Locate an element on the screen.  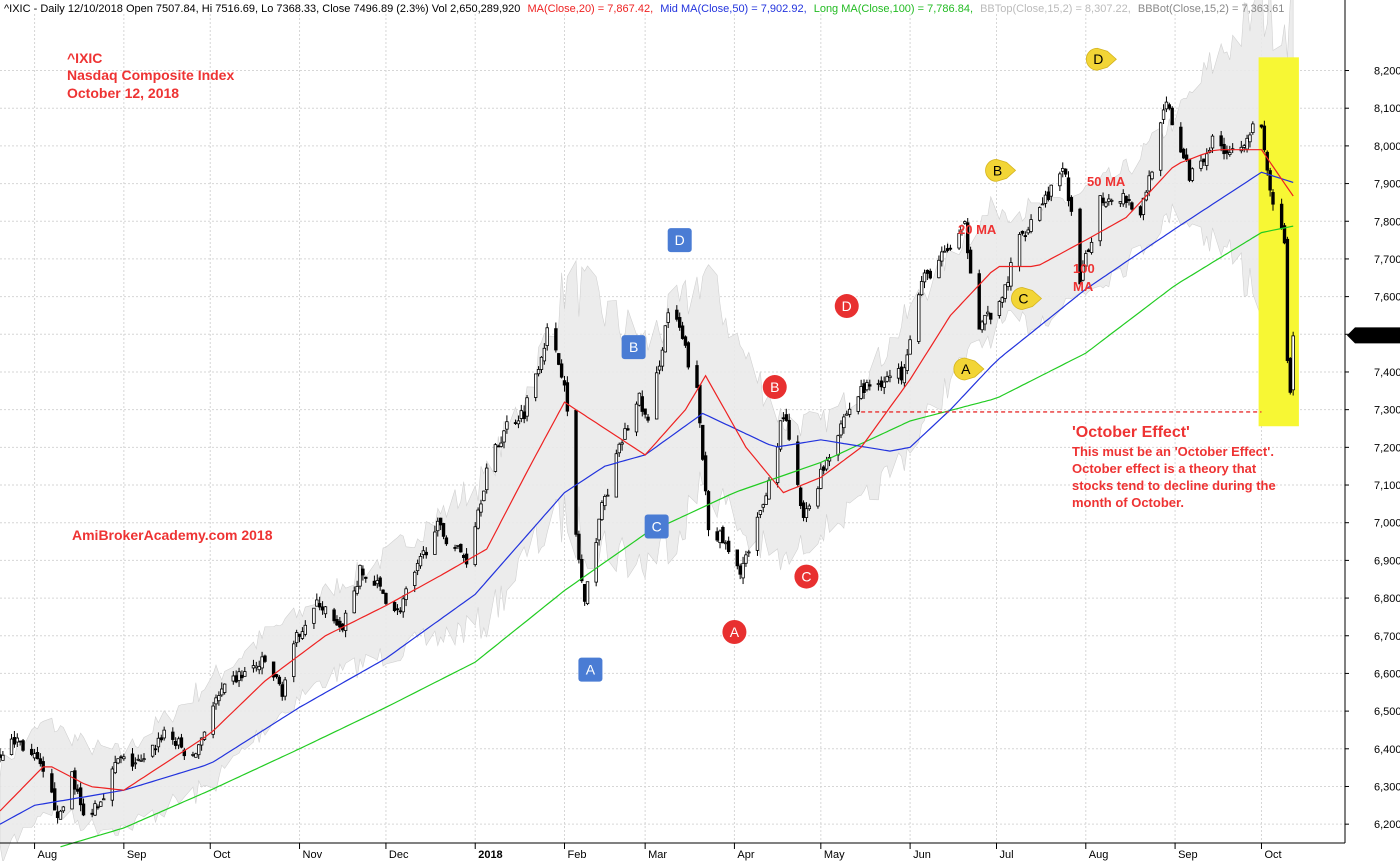
y-tick-label: 6,400 is located at coordinates (1387, 750).